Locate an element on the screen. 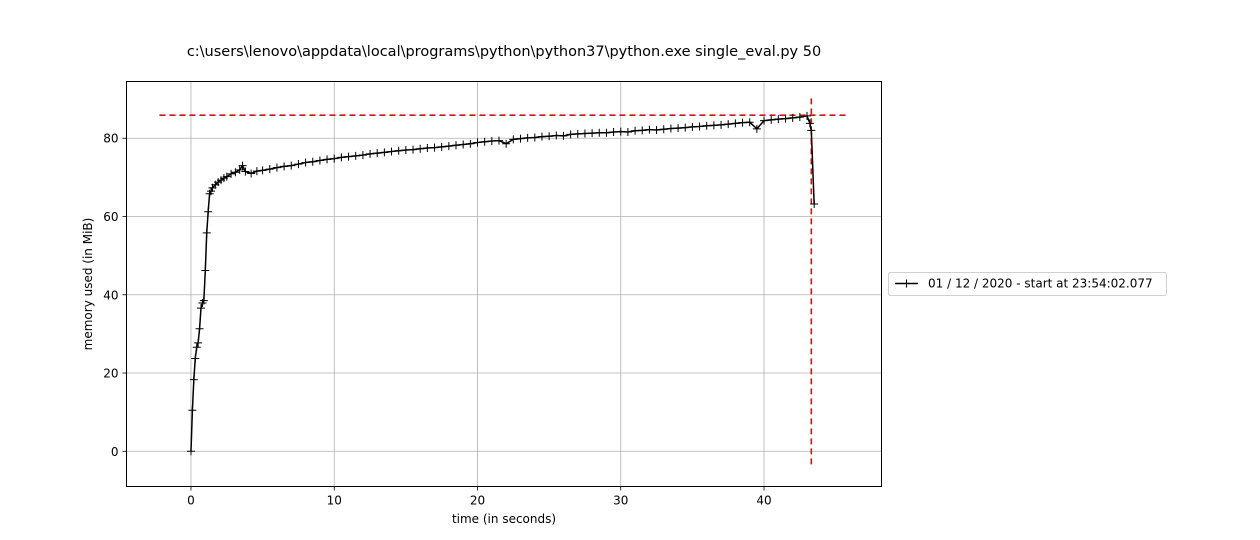  legend: 01 / 12 / 2020 - start at 23:54:02.077 is located at coordinates (1027, 284).